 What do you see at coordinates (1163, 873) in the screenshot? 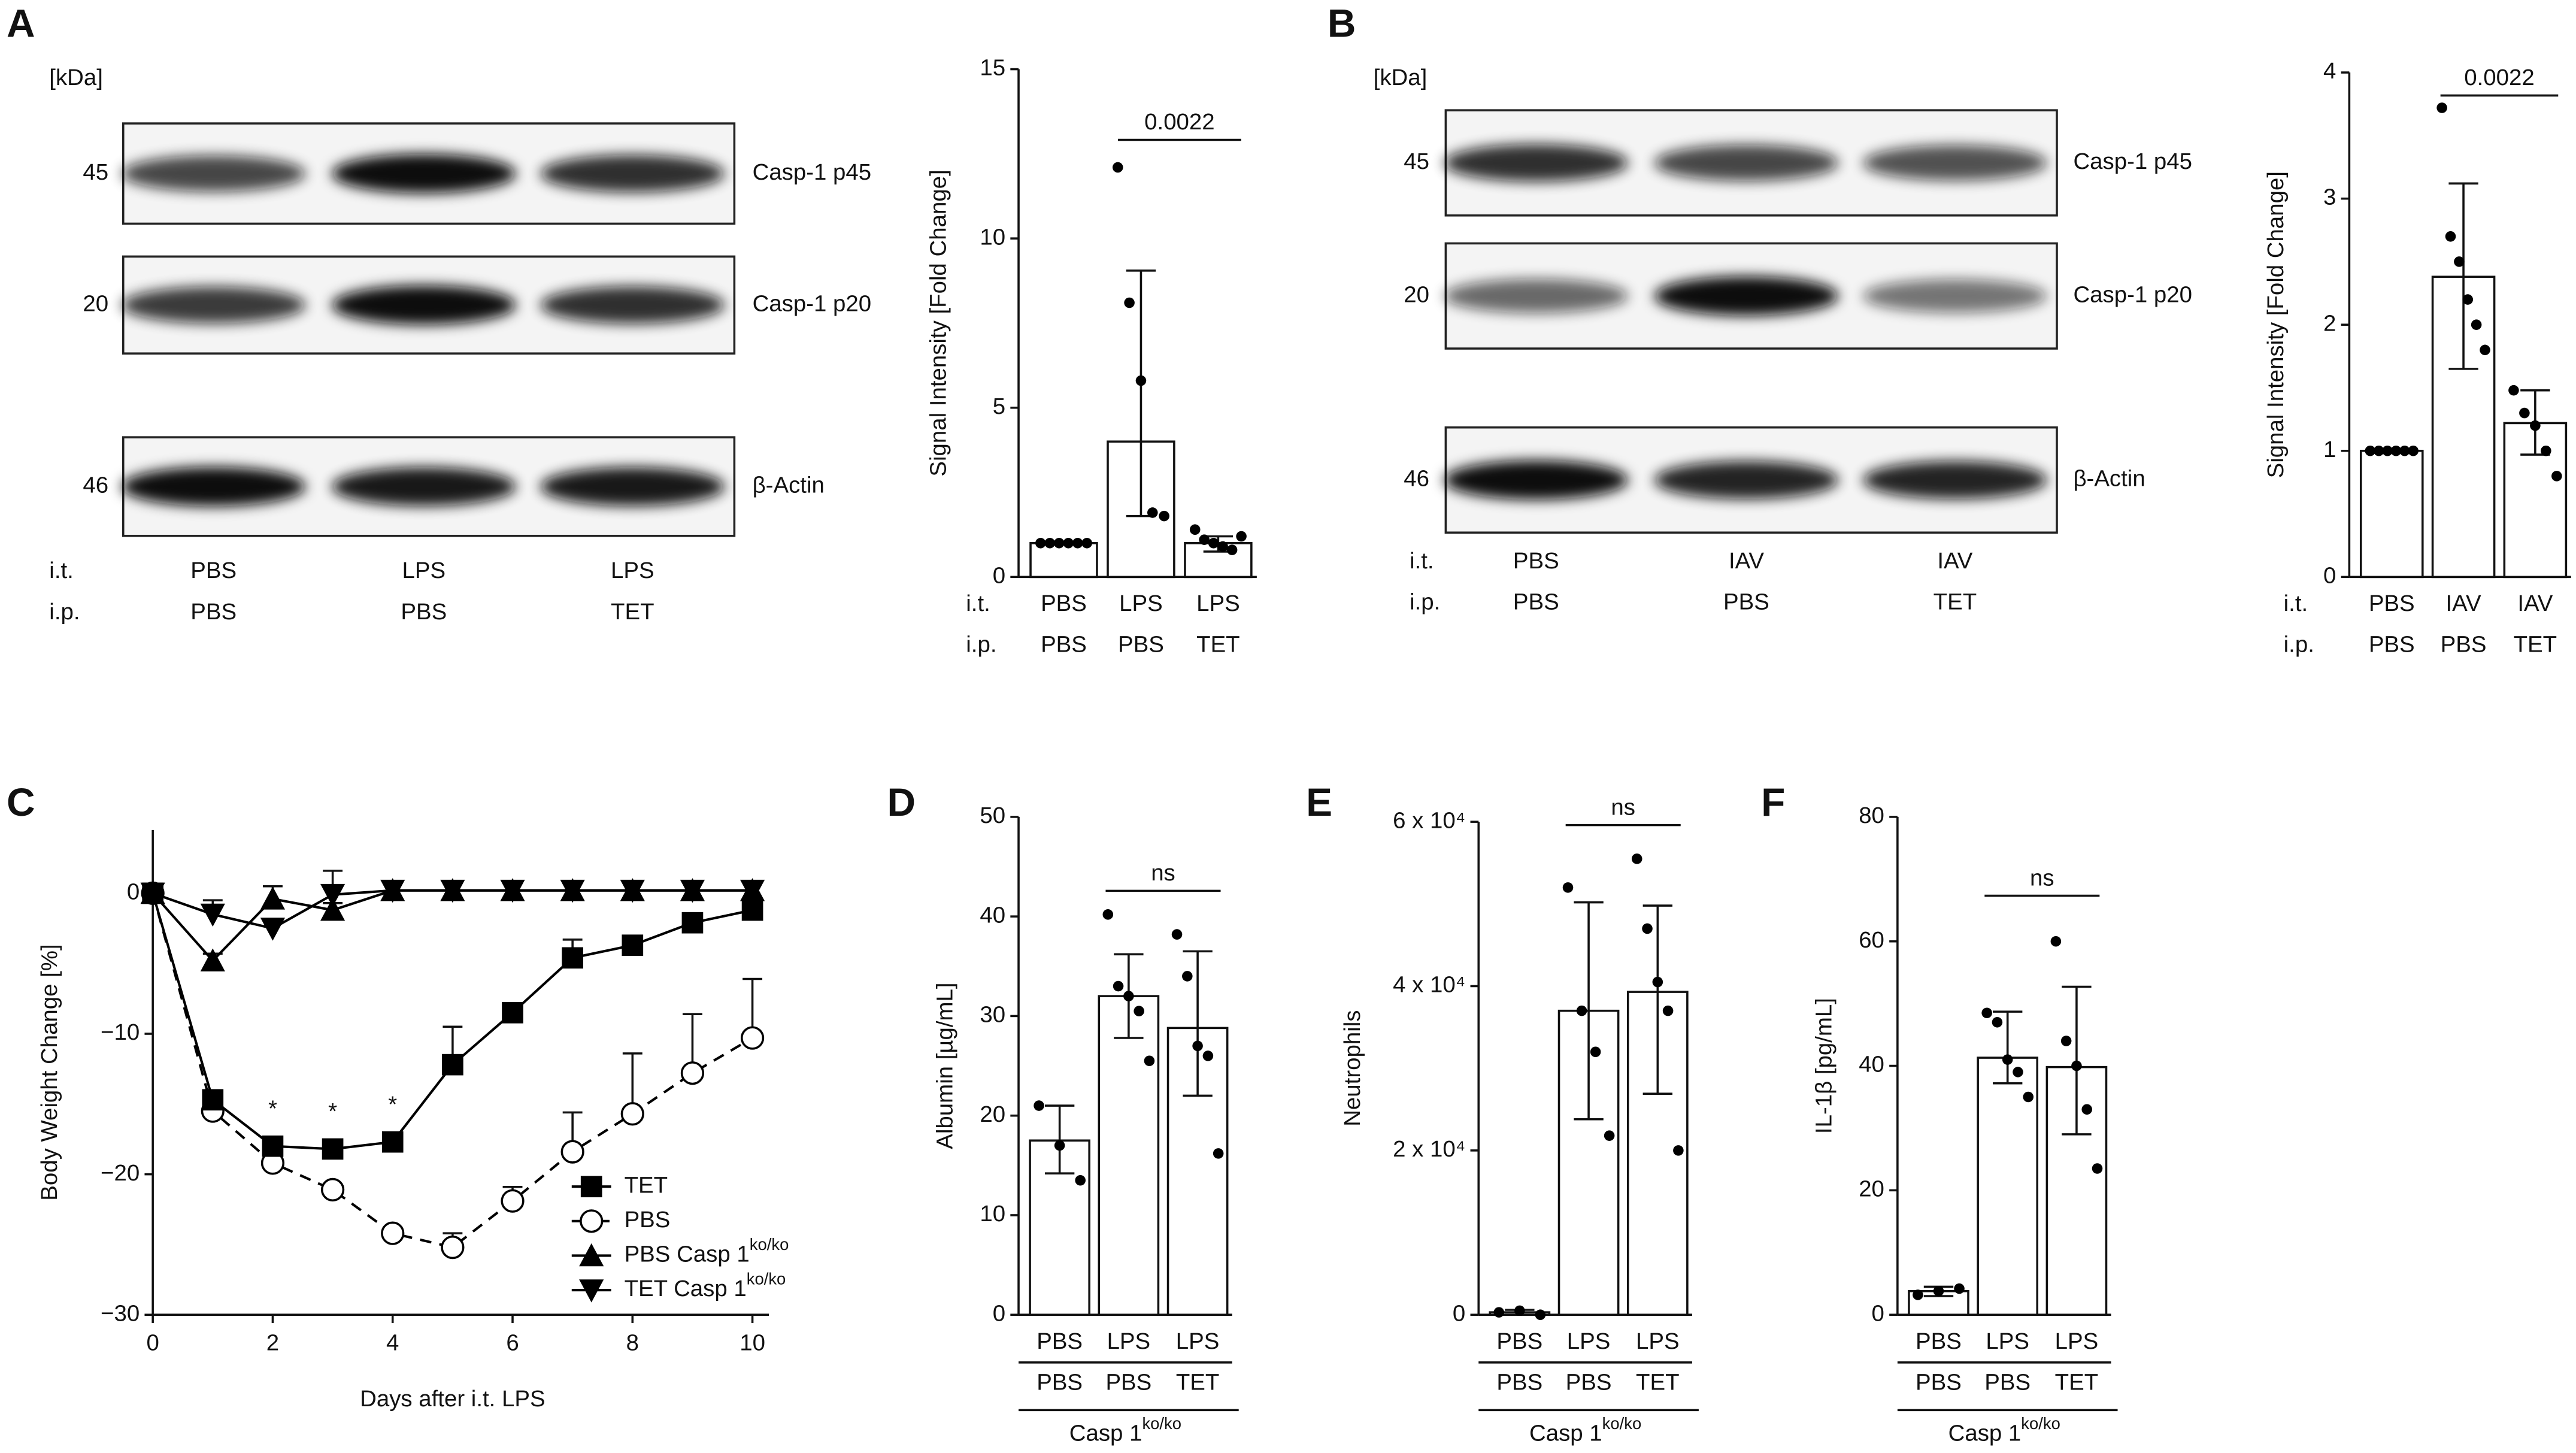
I see `annotation: ns` at bounding box center [1163, 873].